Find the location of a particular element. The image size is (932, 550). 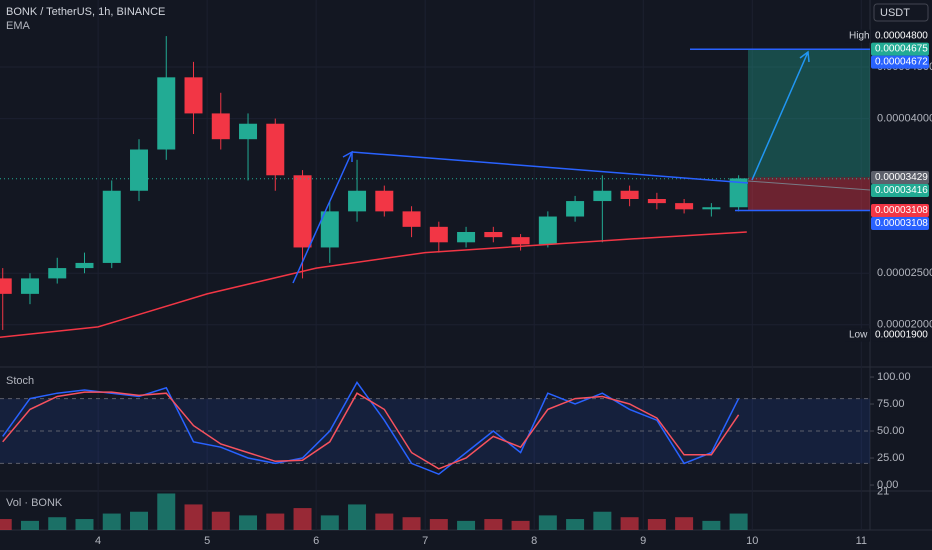

price-label: 0.00003416 is located at coordinates (901, 190).